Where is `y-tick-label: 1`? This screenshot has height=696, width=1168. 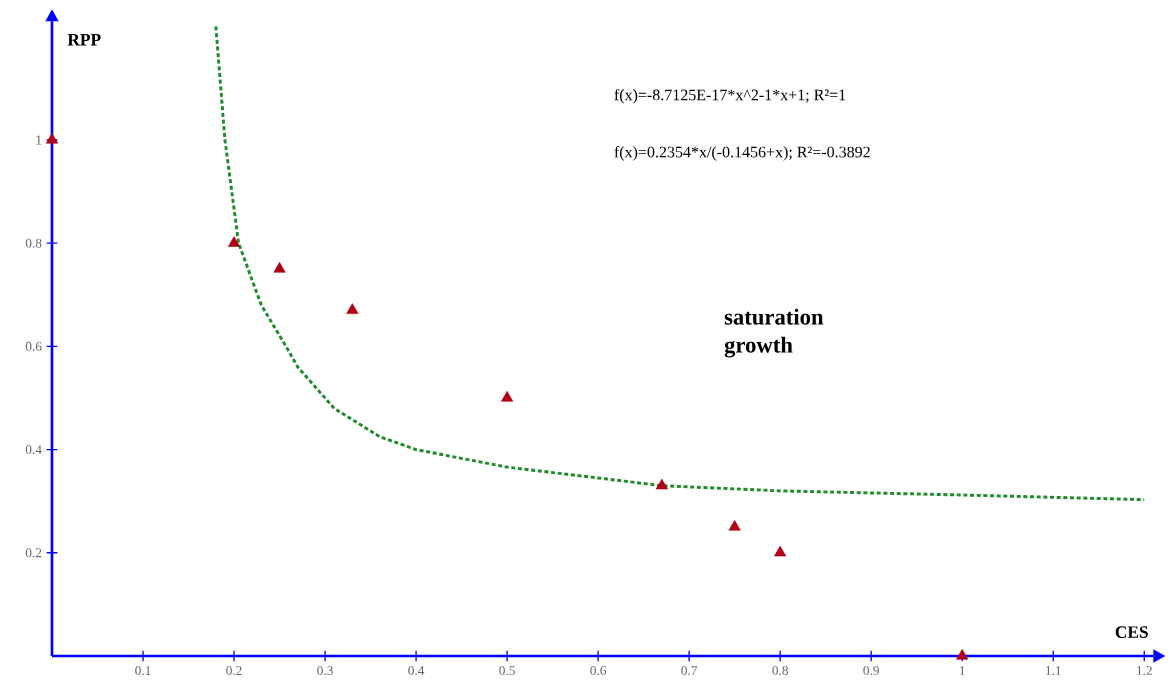 y-tick-label: 1 is located at coordinates (39, 140).